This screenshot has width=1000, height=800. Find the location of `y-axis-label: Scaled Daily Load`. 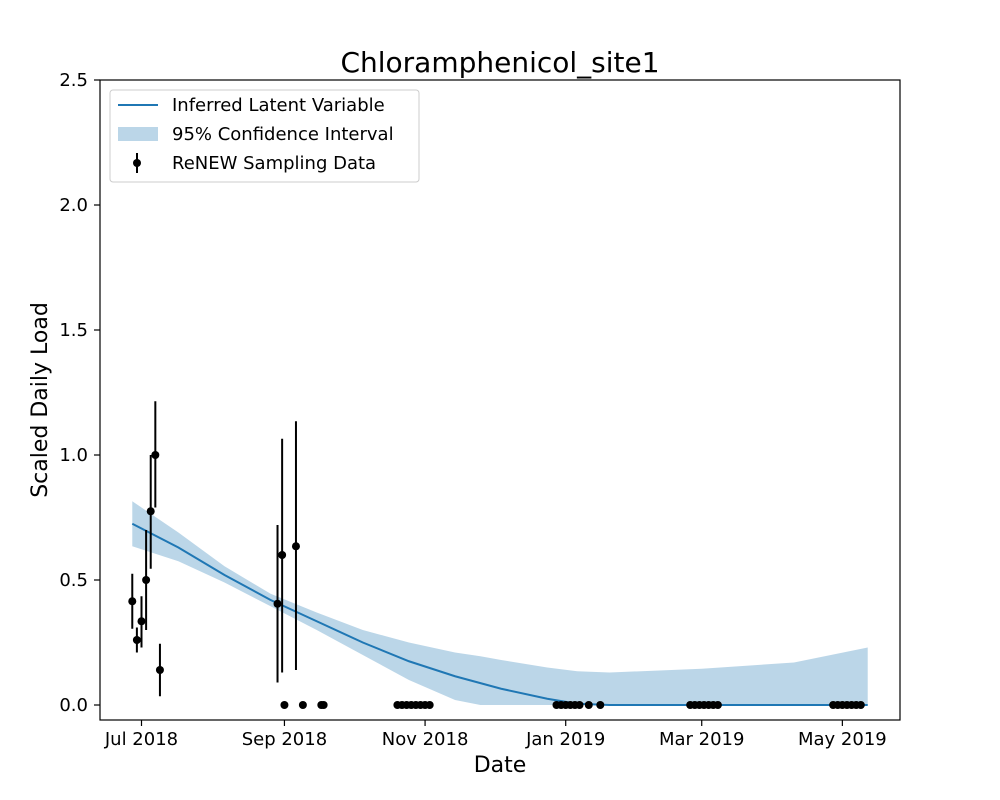

y-axis-label: Scaled Daily Load is located at coordinates (40, 400).